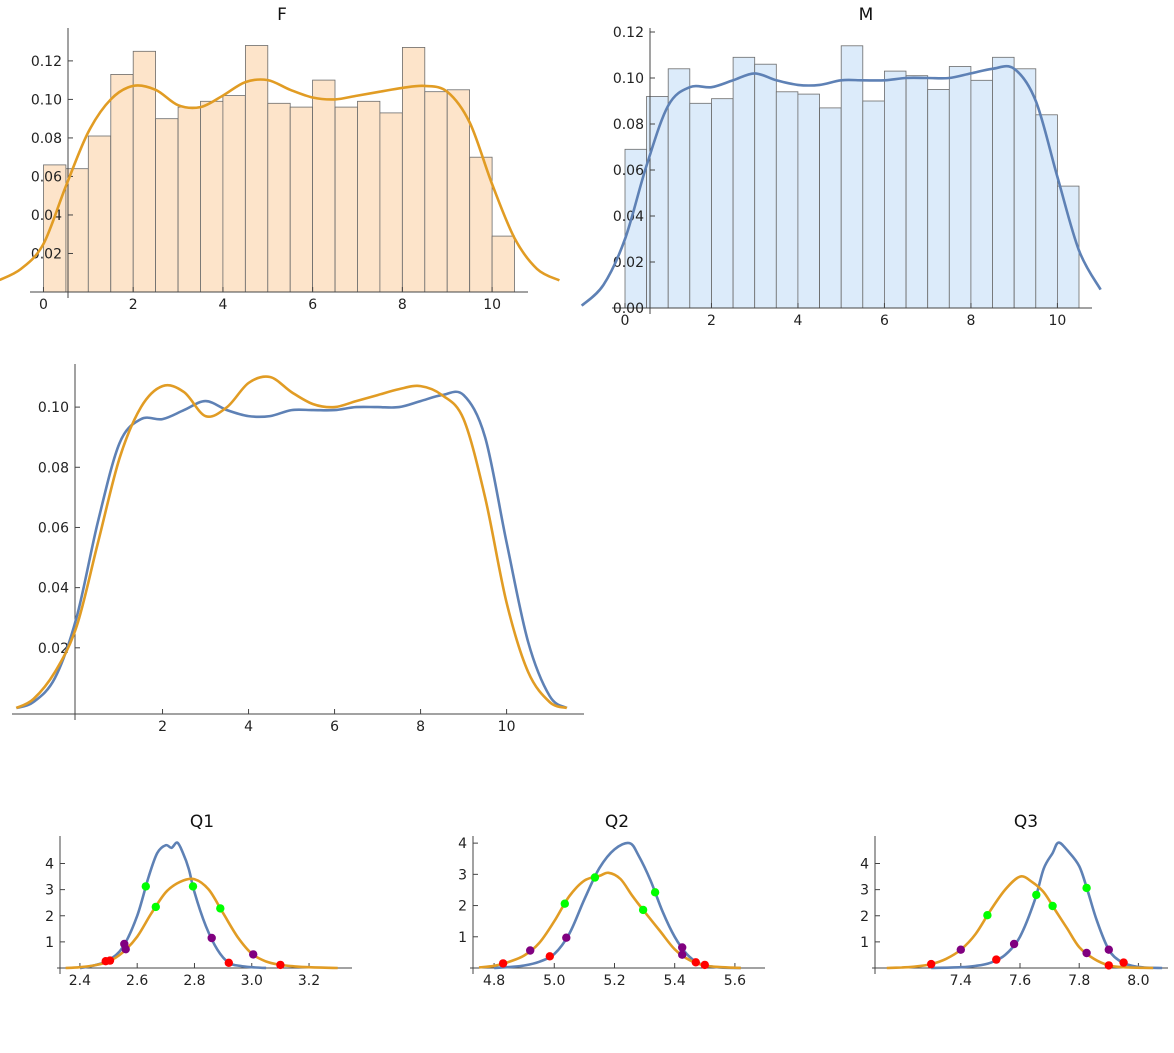 The width and height of the screenshot is (1174, 1053). I want to click on x-tick-label: 2.6, so click(137, 981).